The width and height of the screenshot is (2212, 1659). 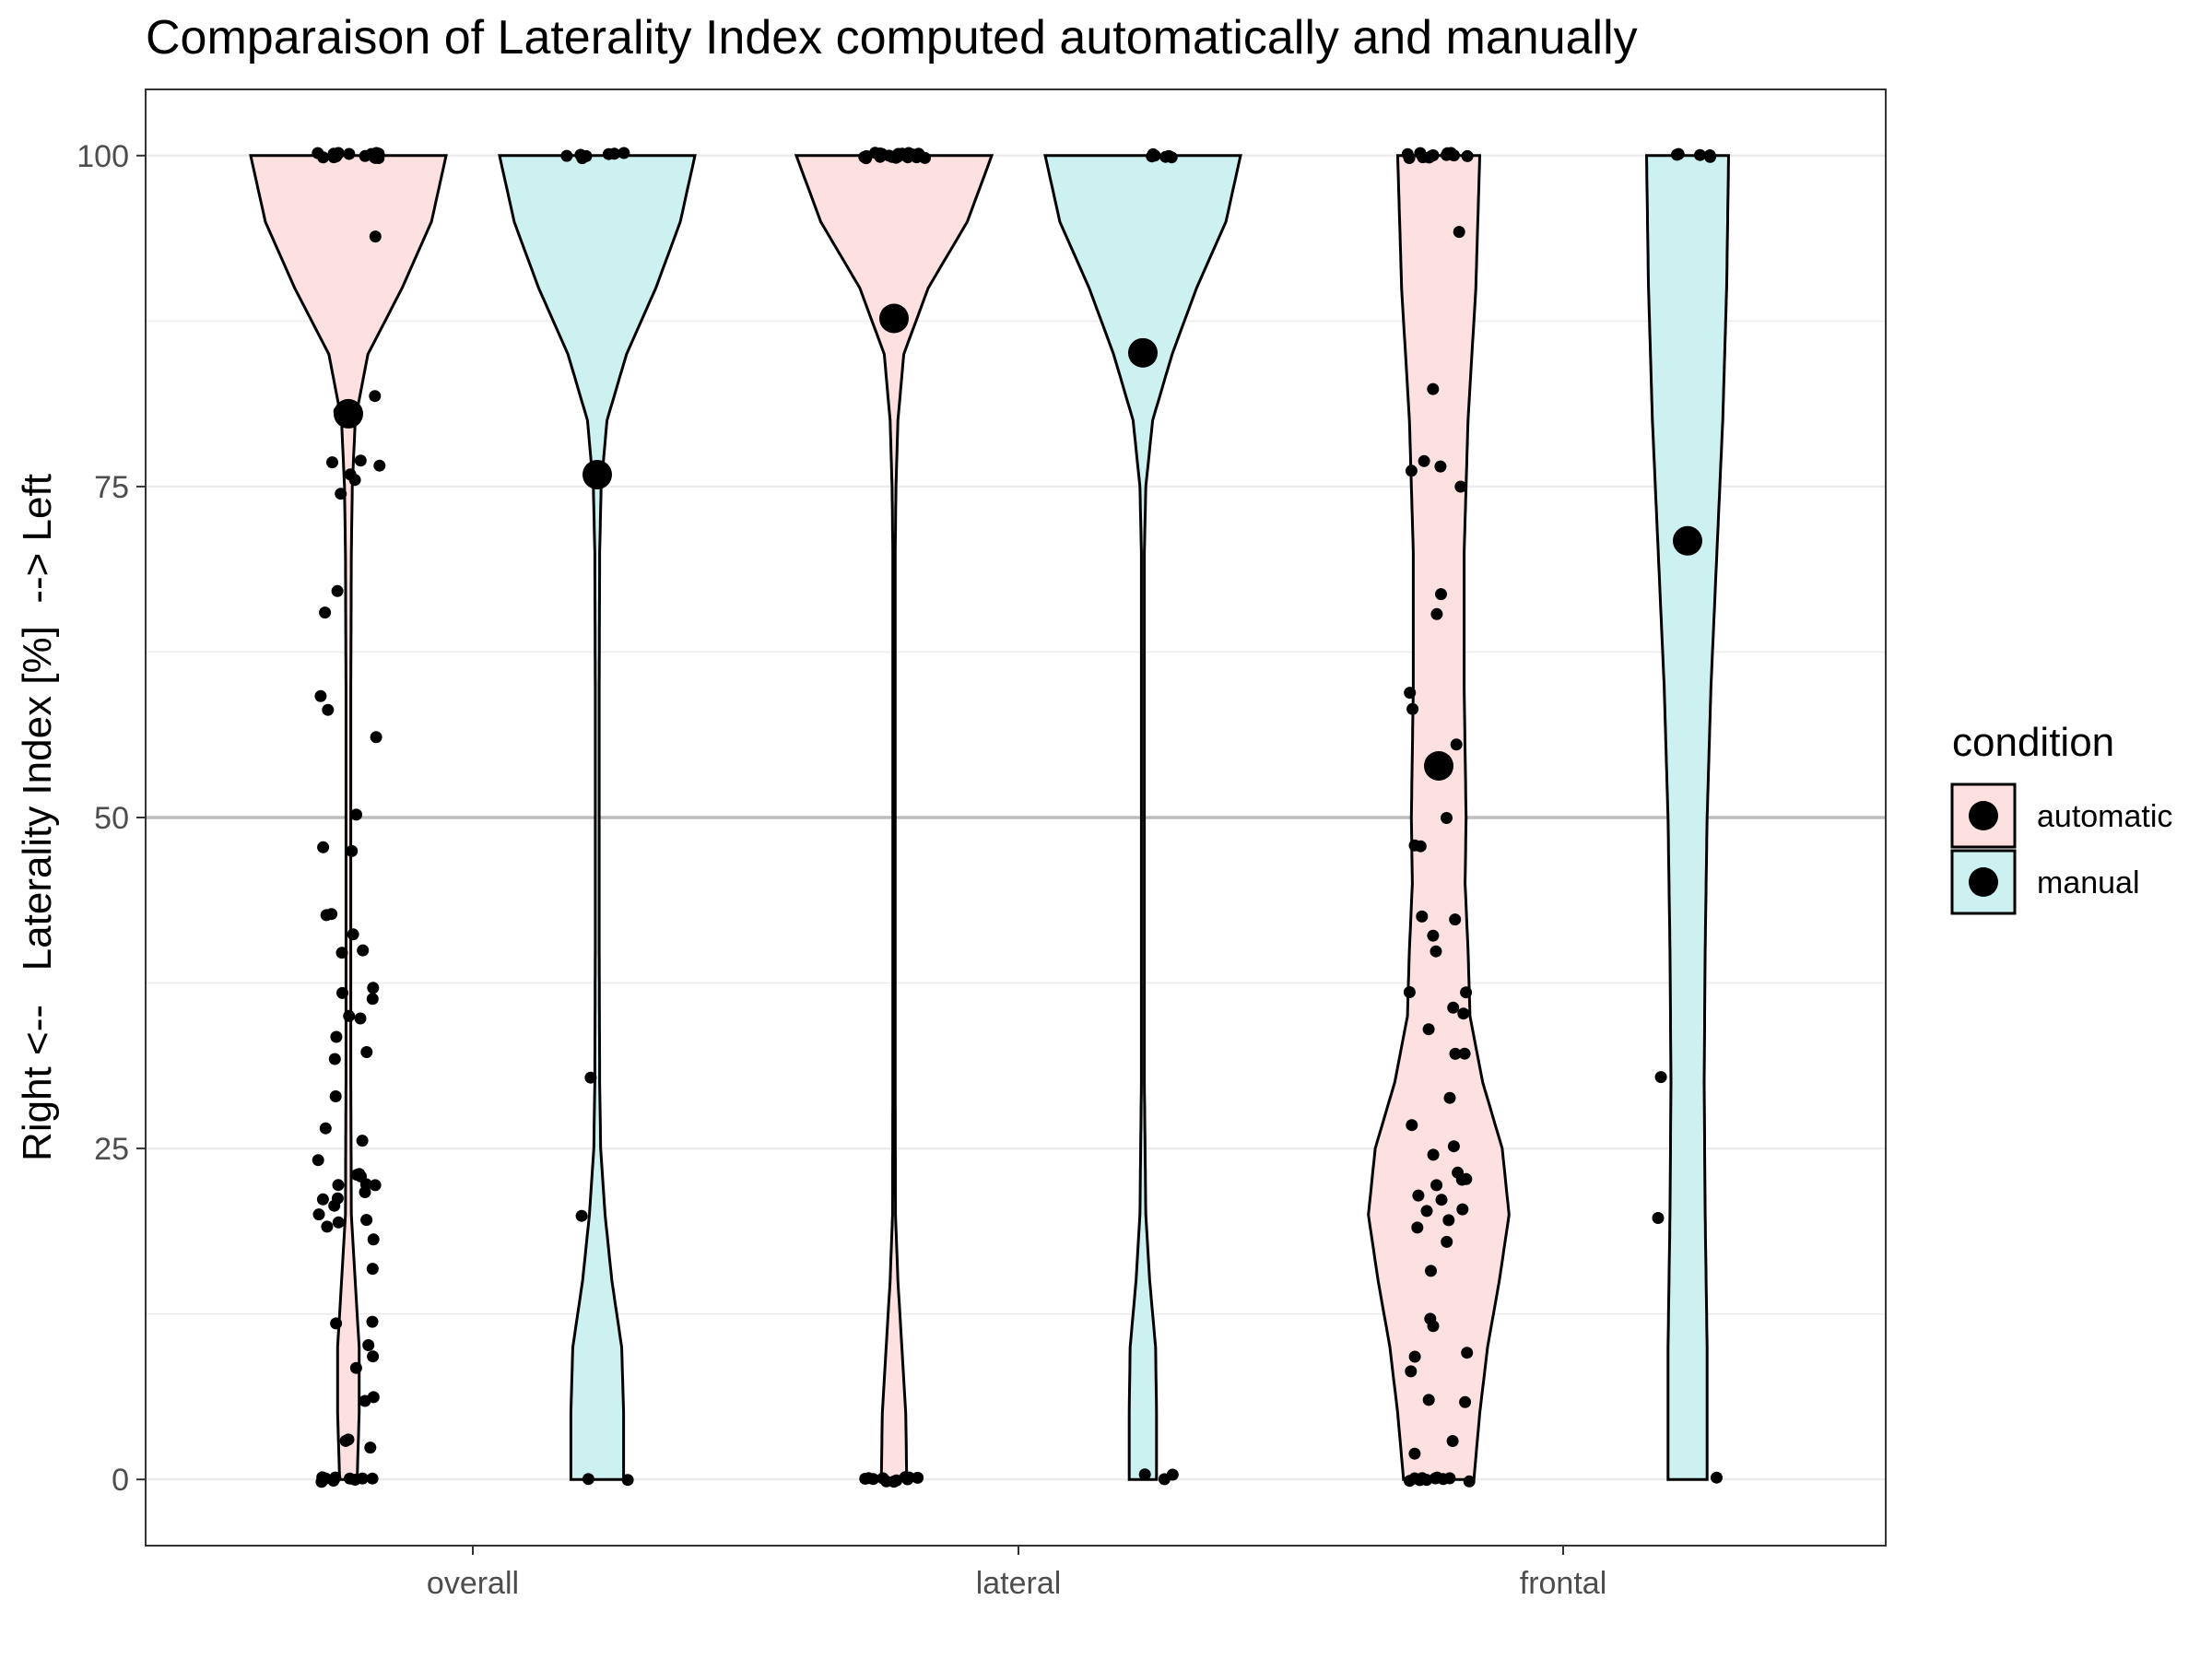 I want to click on y-tick-label: 75, so click(x=111, y=487).